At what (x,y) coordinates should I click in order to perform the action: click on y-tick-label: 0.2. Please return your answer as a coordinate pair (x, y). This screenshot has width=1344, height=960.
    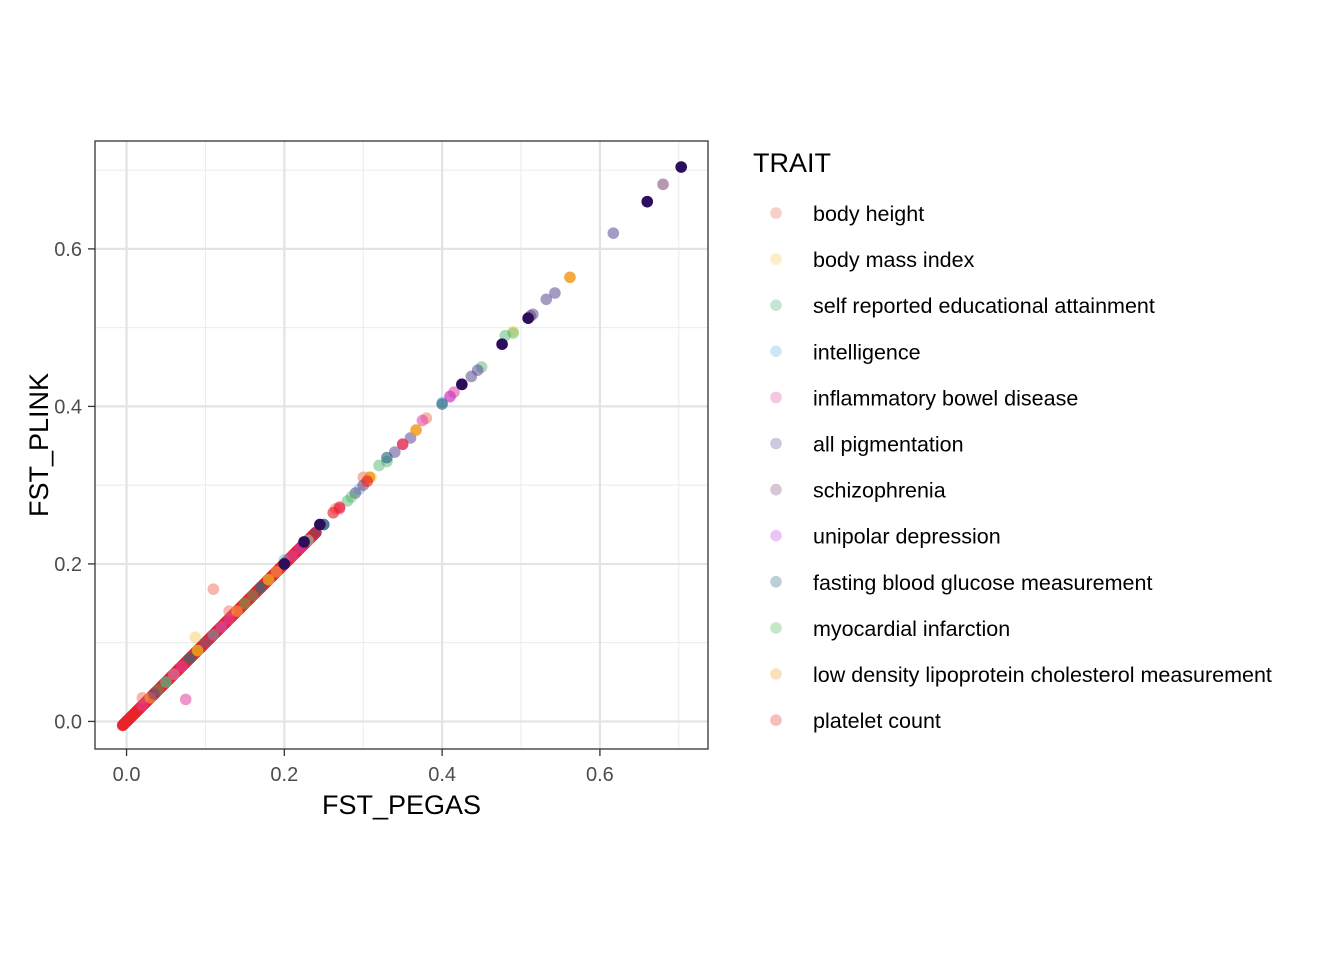
    Looking at the image, I should click on (68, 565).